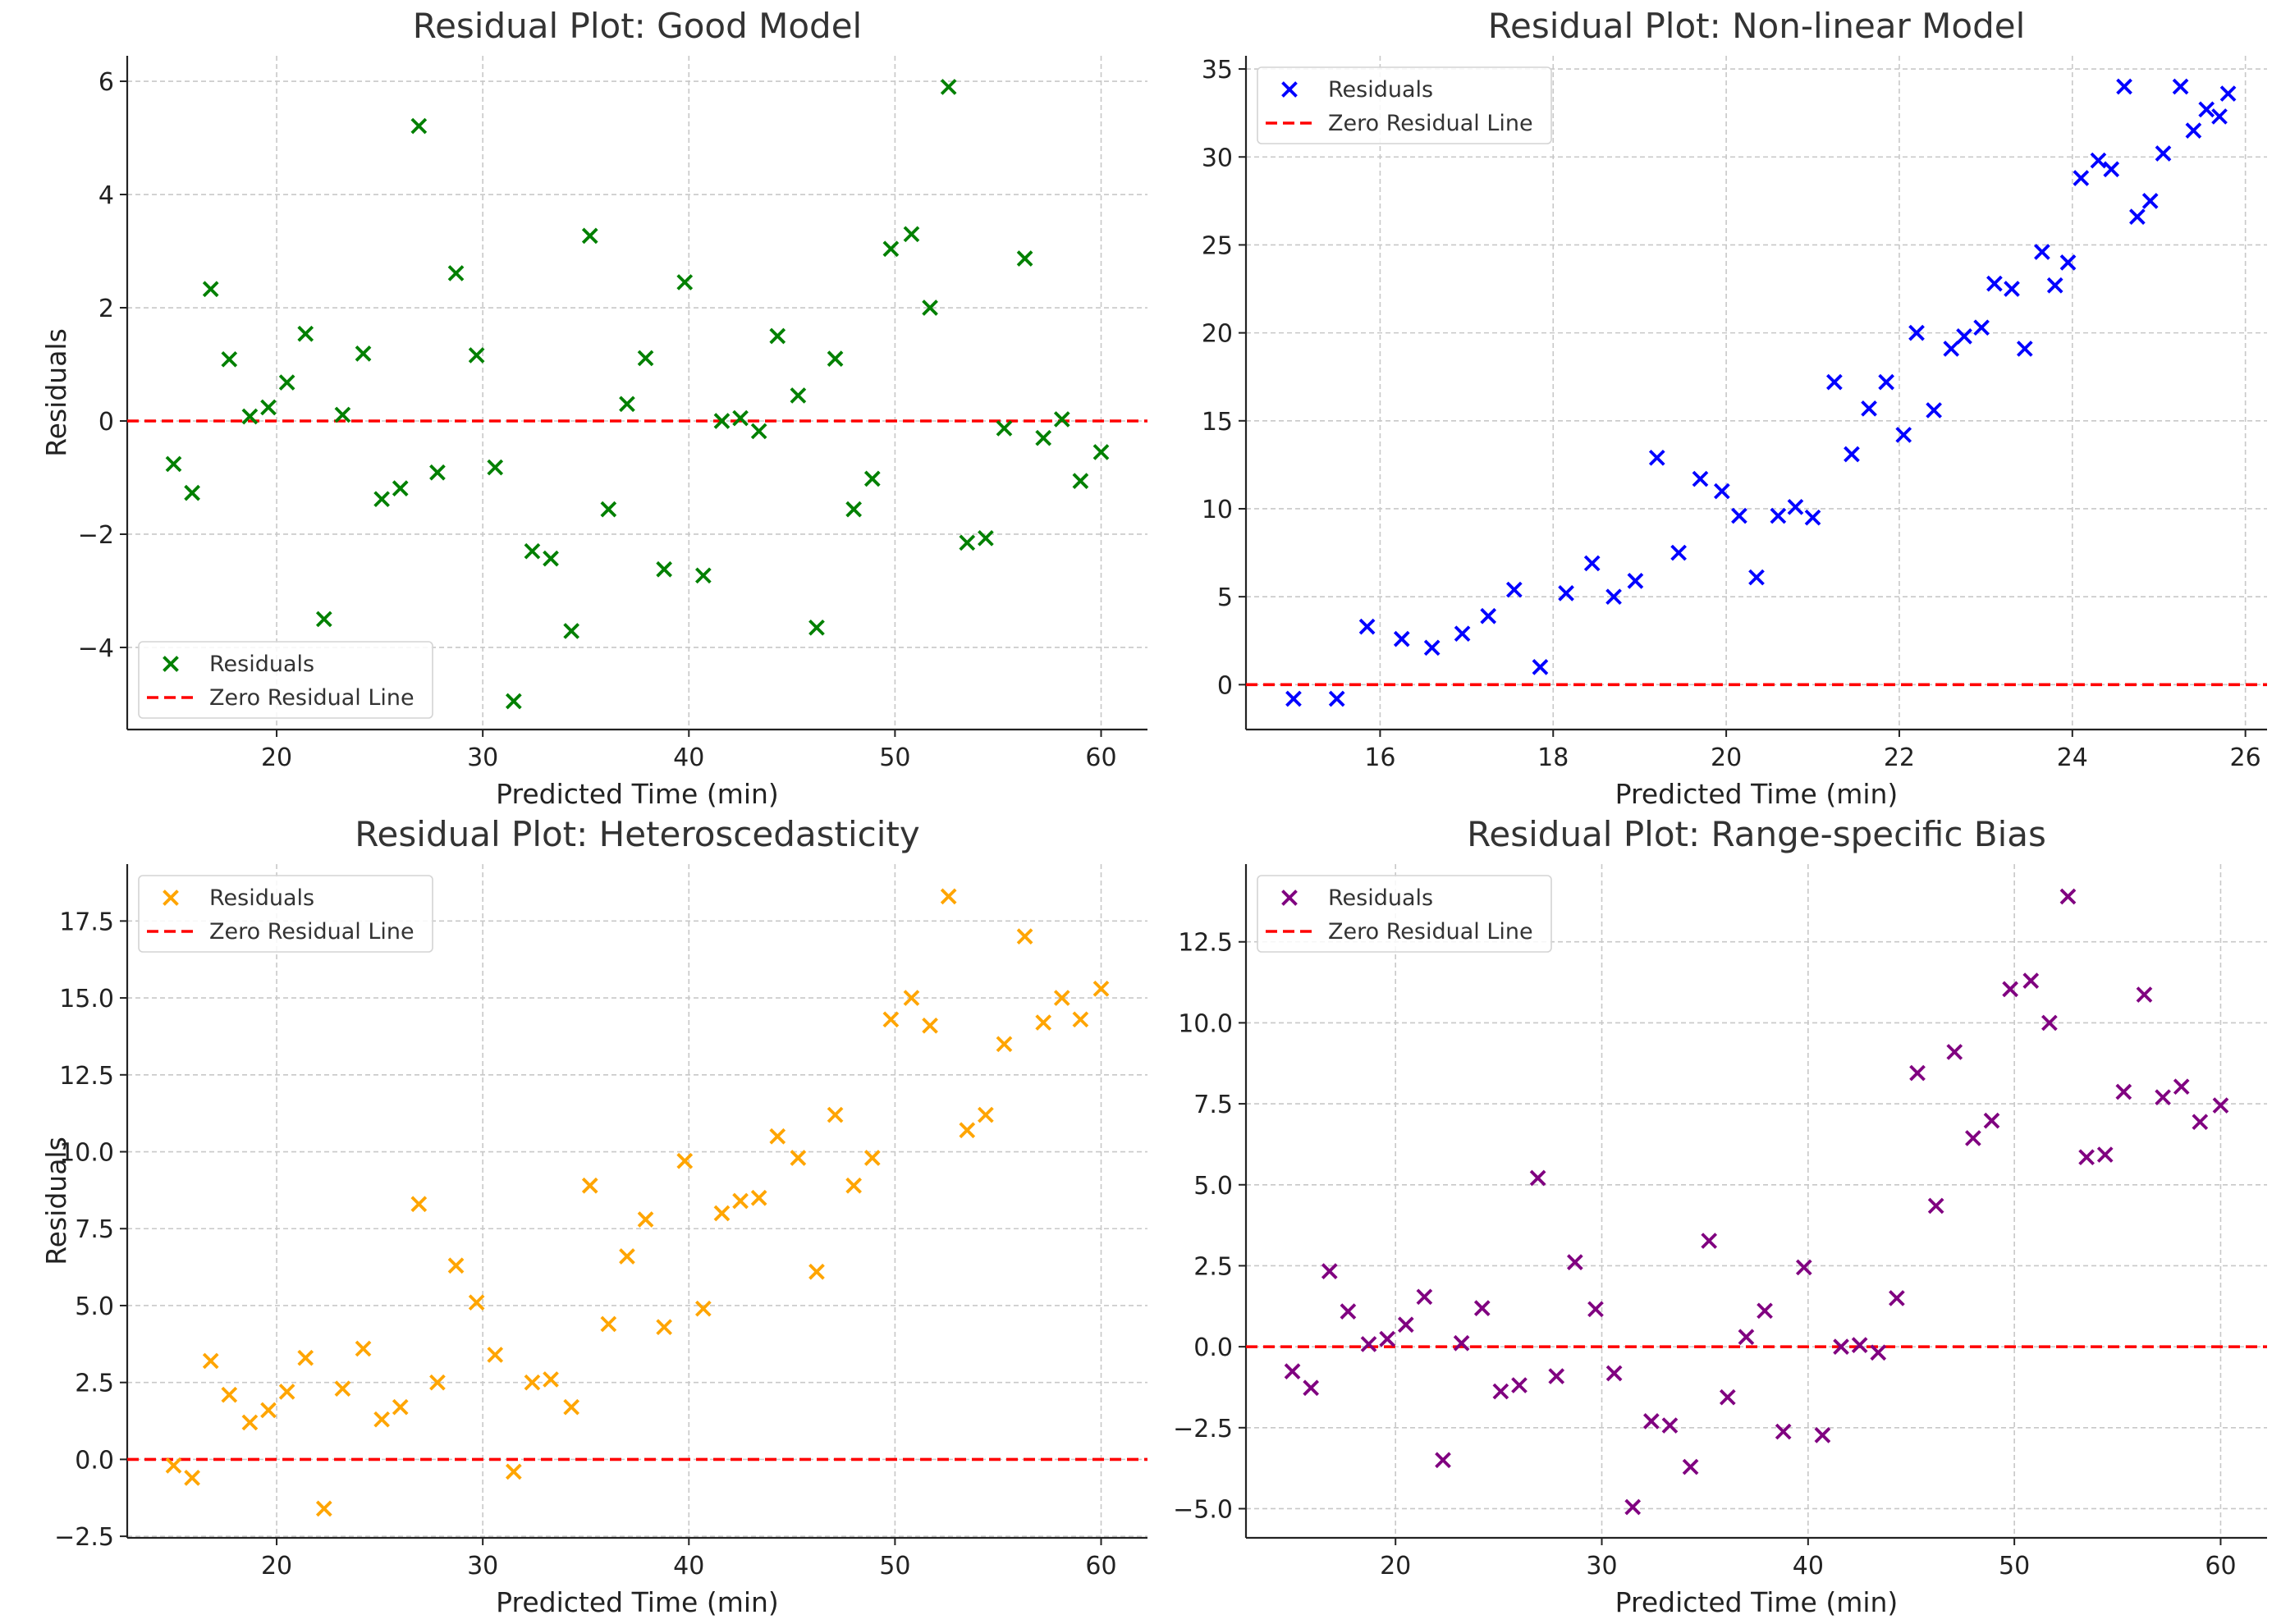 This screenshot has width=2281, height=1624. I want to click on y-tick-label: 25, so click(1217, 245).